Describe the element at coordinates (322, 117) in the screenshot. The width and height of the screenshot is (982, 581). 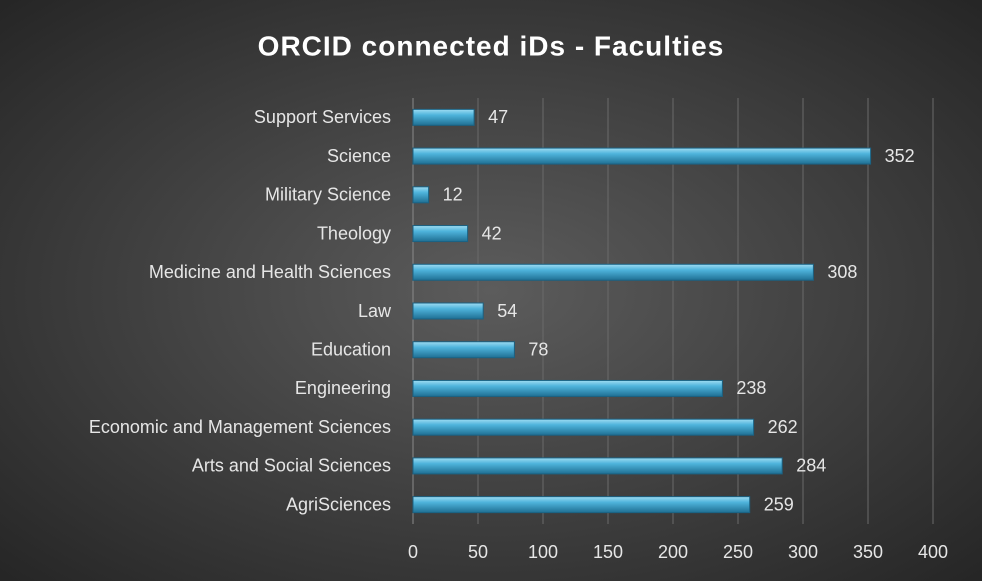
I see `y-tick-label: Support Services` at that location.